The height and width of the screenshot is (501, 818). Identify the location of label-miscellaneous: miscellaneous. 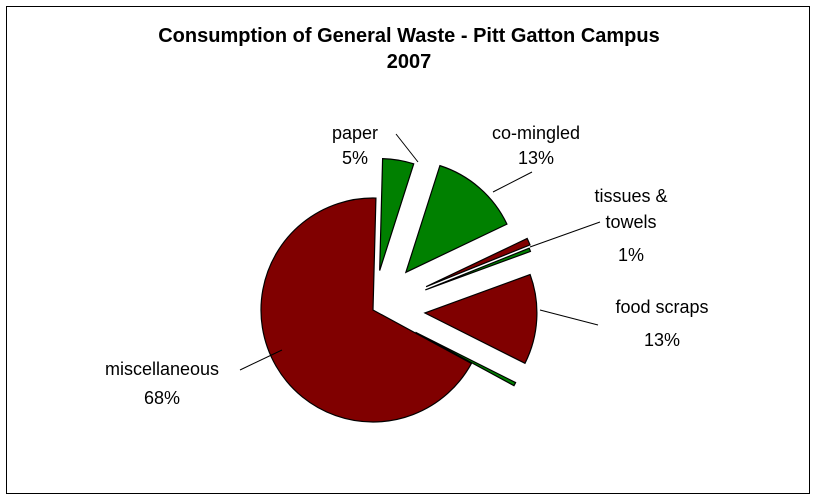
(162, 369).